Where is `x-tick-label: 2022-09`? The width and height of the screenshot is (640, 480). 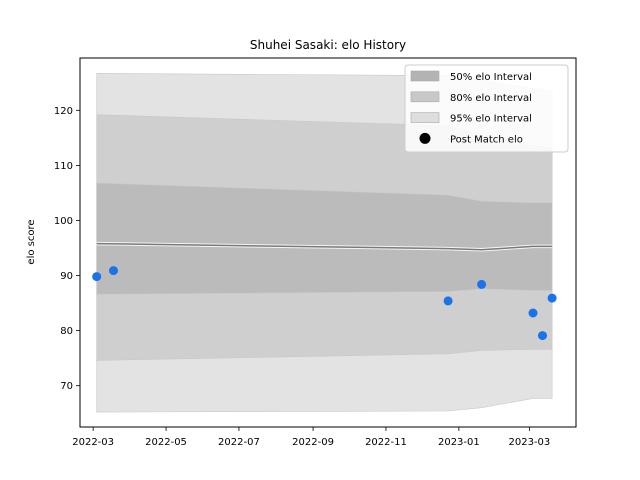 x-tick-label: 2022-09 is located at coordinates (313, 442).